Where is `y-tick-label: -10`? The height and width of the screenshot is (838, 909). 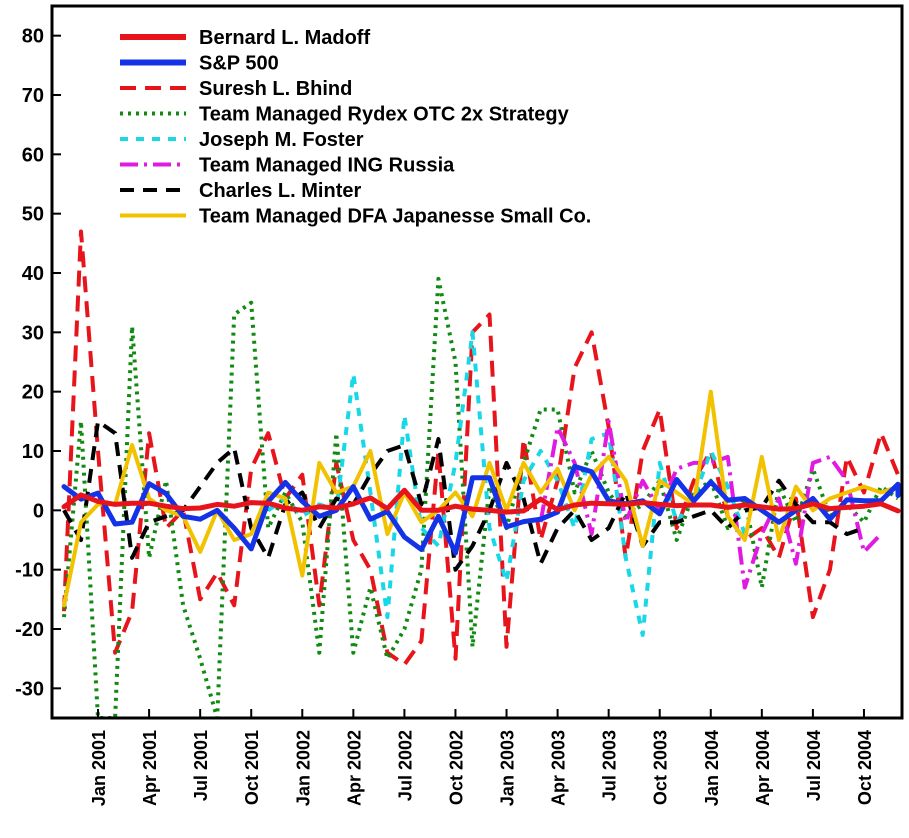 y-tick-label: -10 is located at coordinates (29, 571).